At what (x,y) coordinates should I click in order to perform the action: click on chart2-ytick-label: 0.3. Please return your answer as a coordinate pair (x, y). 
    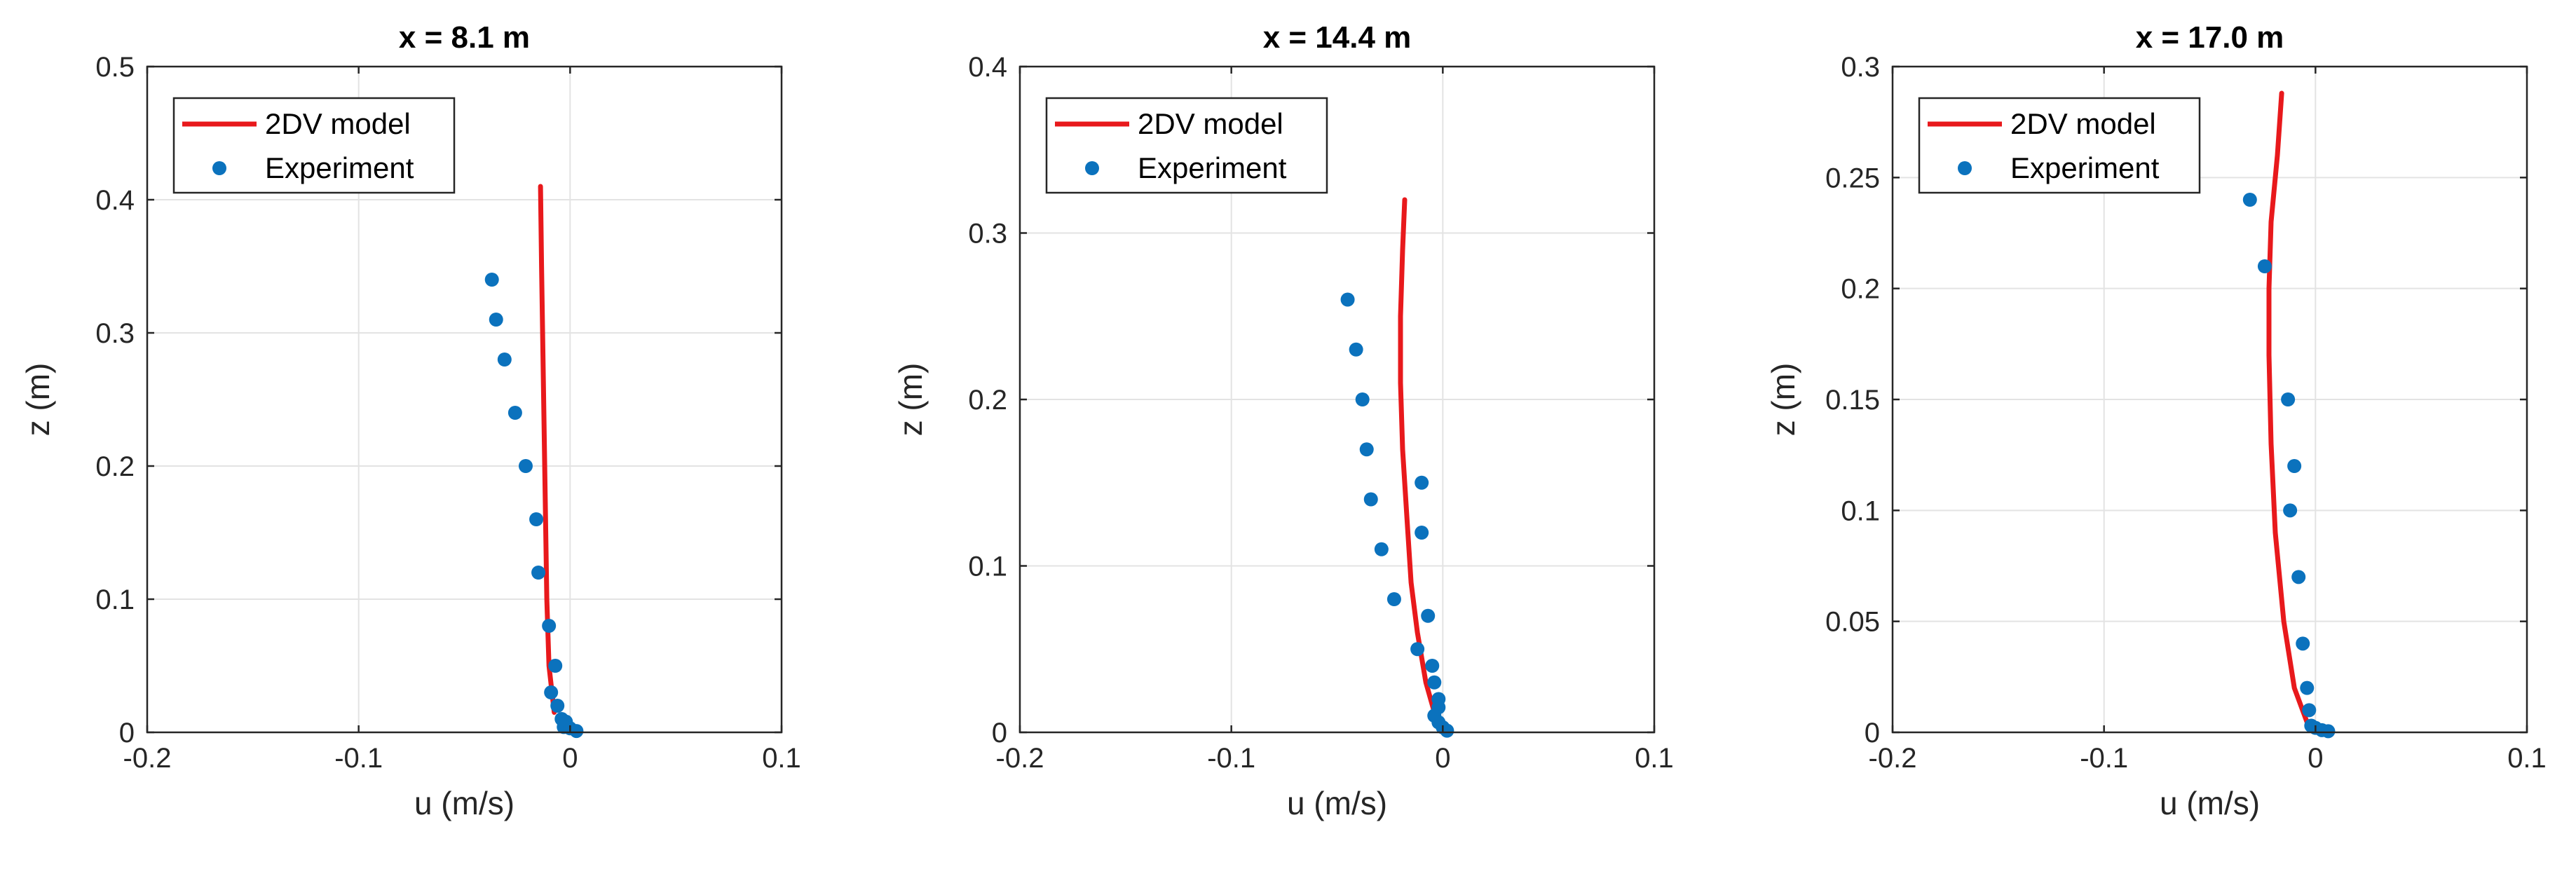
    Looking at the image, I should click on (987, 234).